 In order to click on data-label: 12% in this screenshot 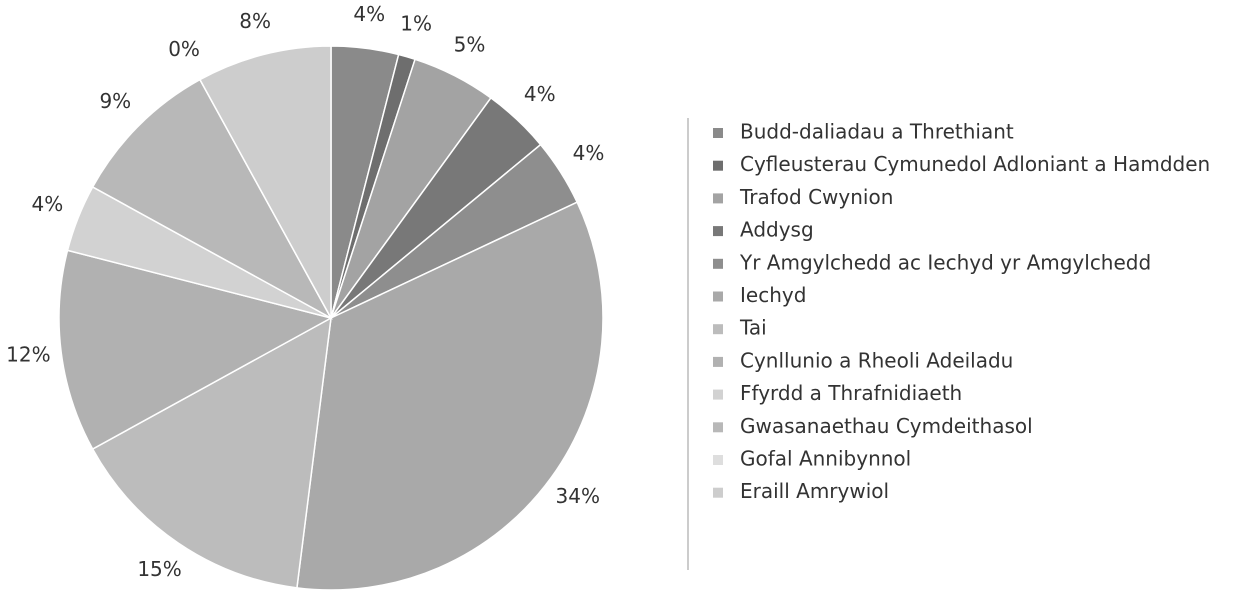, I will do `click(28, 355)`.